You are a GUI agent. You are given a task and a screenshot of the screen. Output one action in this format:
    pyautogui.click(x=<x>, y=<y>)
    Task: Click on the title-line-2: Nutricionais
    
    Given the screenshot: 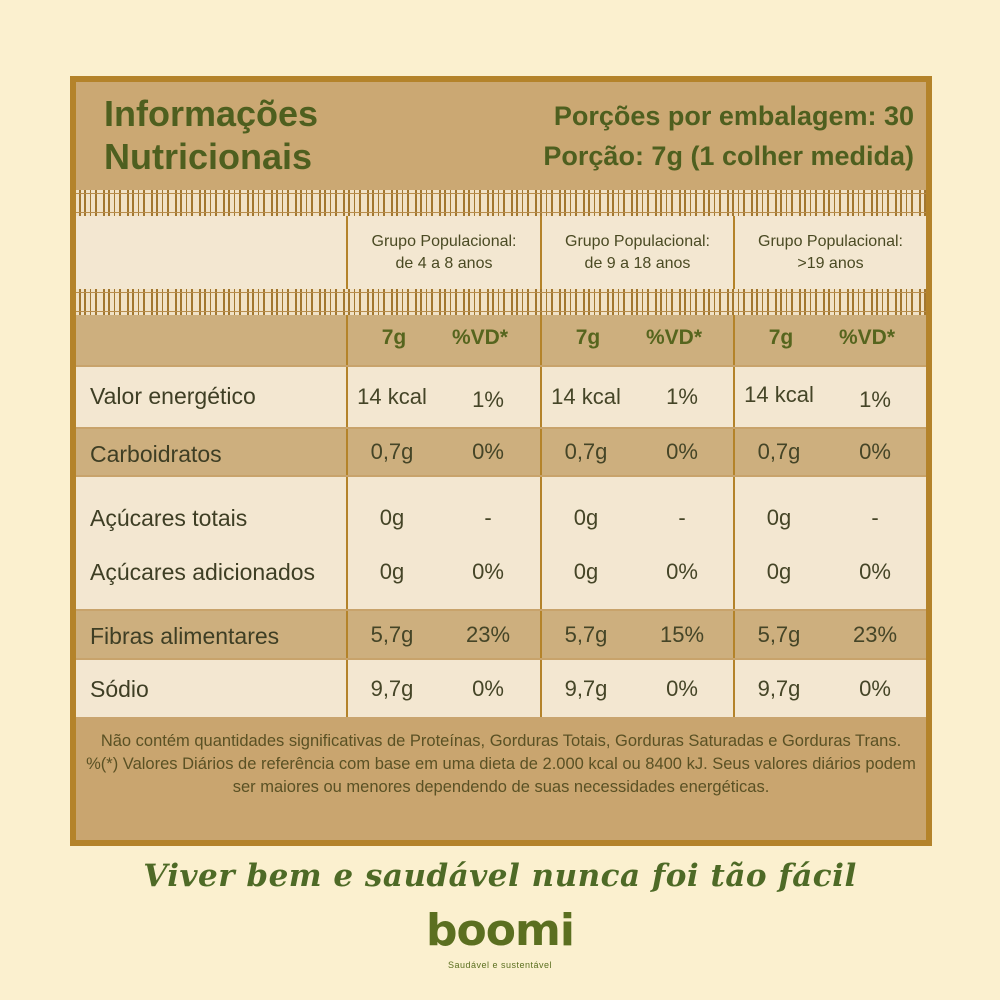 What is the action you would take?
    pyautogui.click(x=208, y=156)
    